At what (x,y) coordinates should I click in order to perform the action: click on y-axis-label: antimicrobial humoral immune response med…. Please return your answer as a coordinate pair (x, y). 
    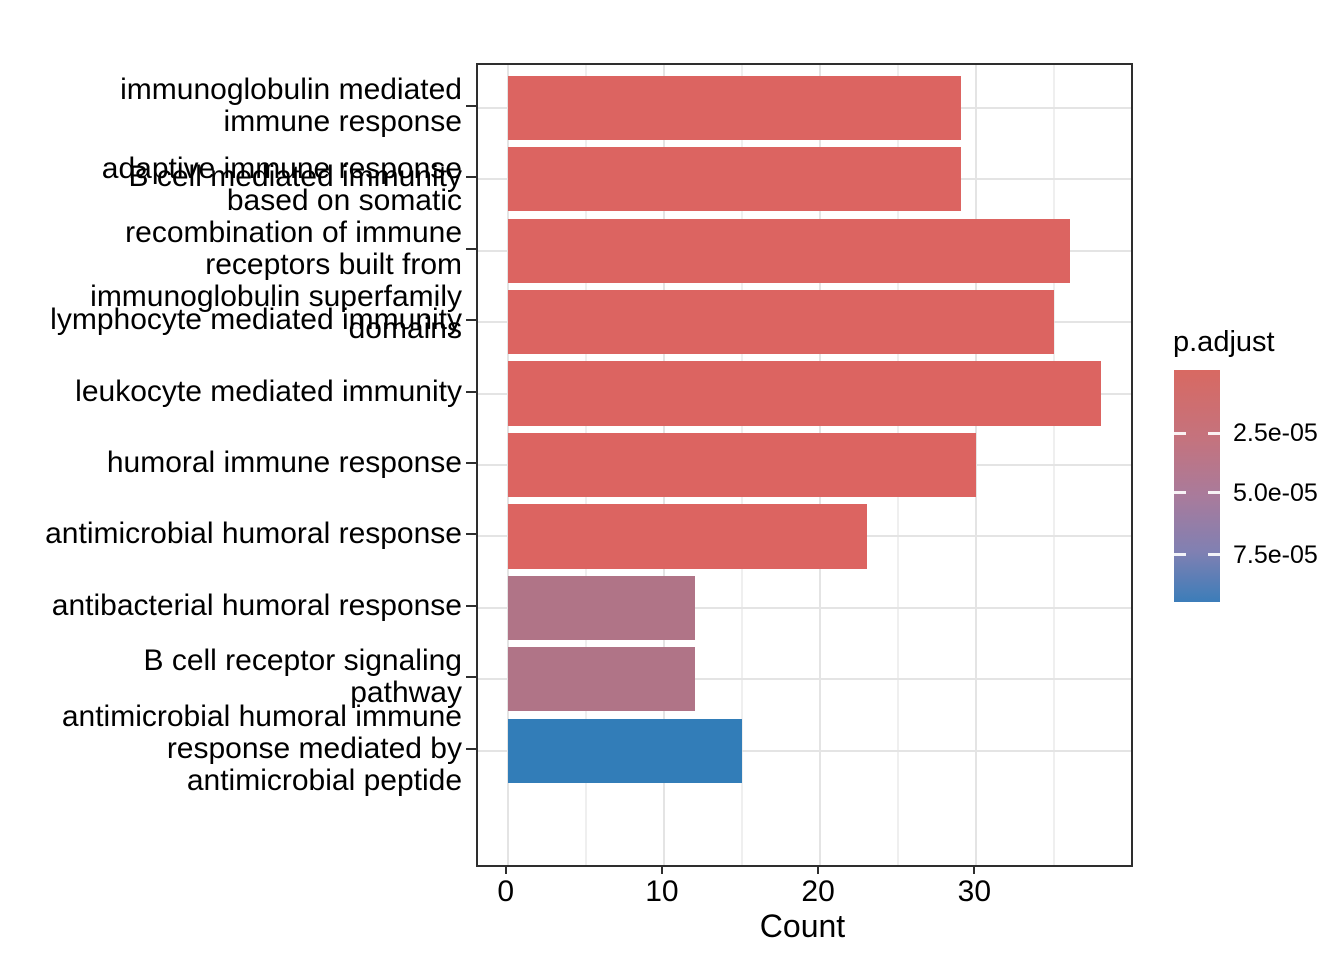
    Looking at the image, I should click on (261, 748).